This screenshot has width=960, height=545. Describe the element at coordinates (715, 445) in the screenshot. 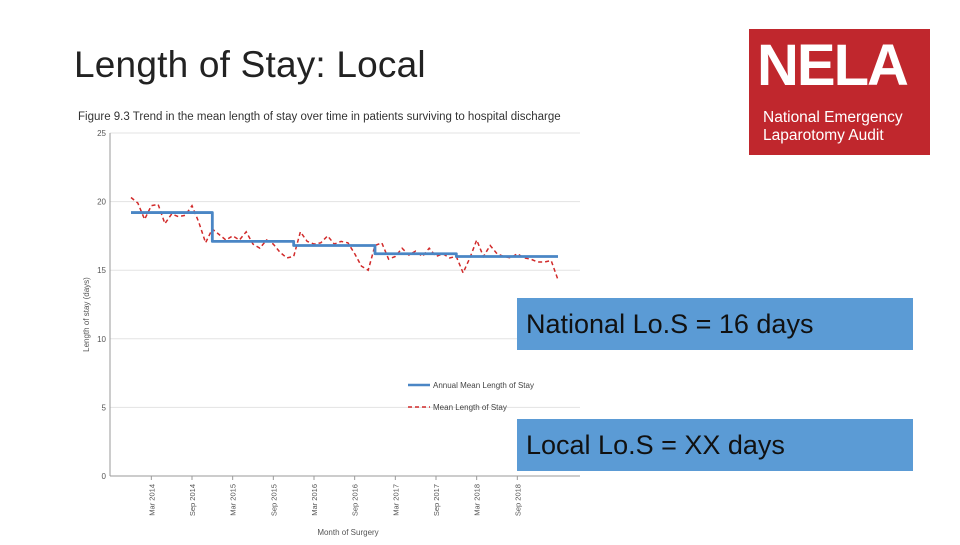

I see `local-los-callout: Local Lo.S = XX days` at that location.